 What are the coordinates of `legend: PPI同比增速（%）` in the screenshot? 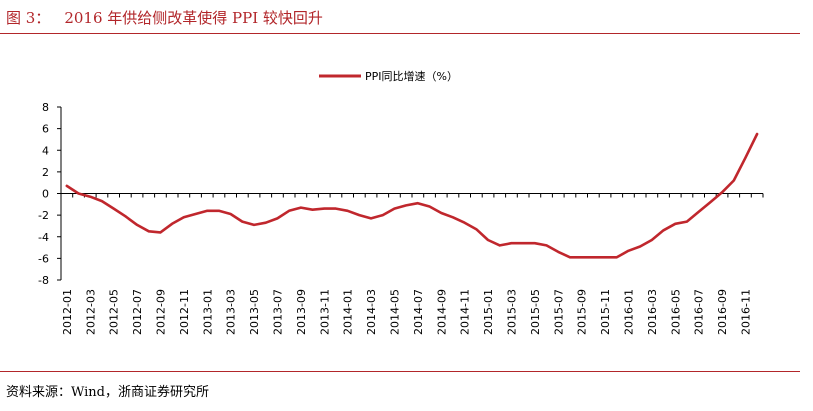 It's located at (388, 76).